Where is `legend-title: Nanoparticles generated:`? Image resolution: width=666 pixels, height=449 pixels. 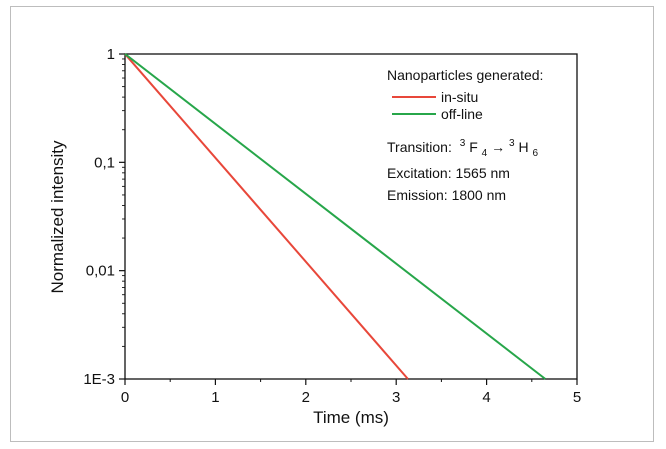
legend-title: Nanoparticles generated: is located at coordinates (465, 75).